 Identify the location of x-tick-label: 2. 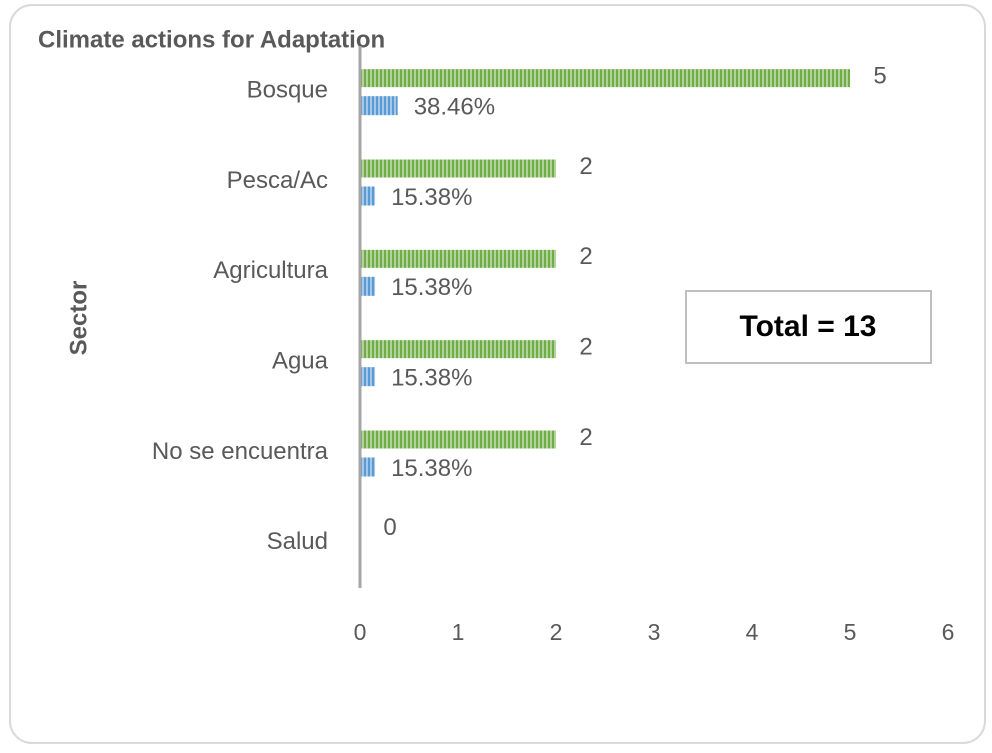
(556, 632).